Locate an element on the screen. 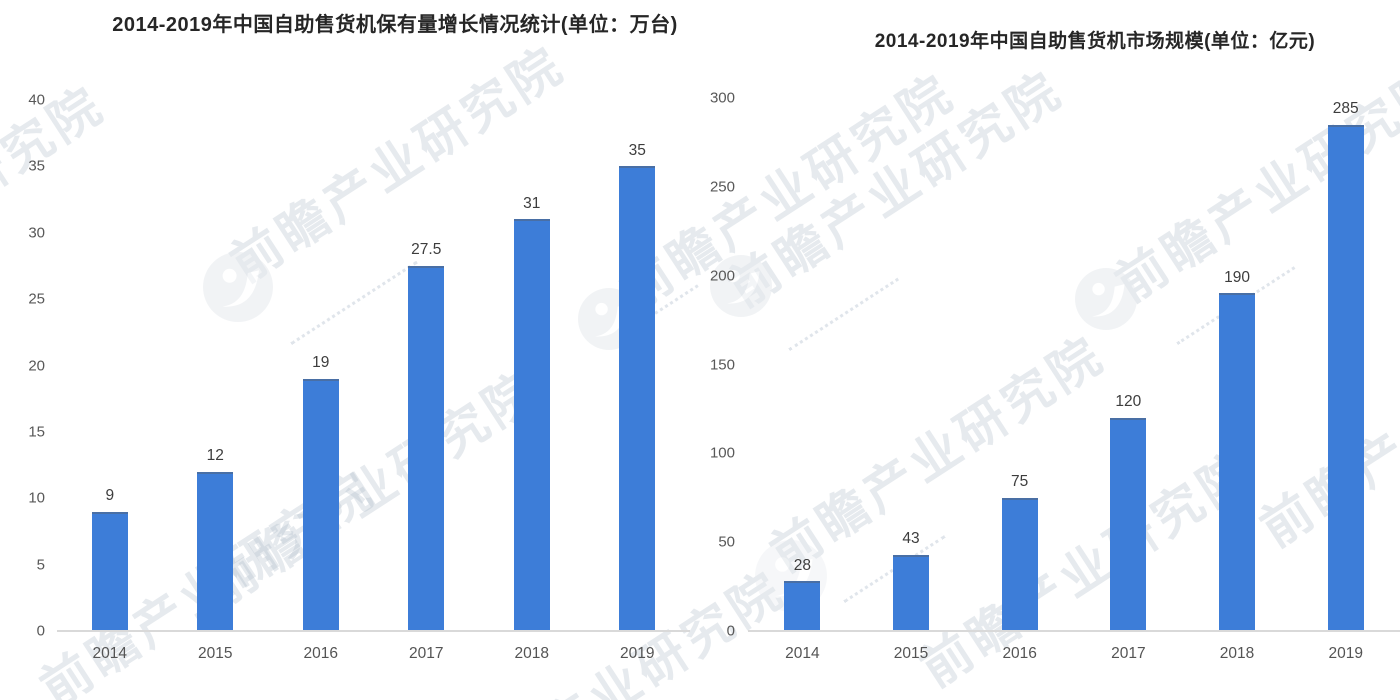 The height and width of the screenshot is (700, 1400). y-tick-label: 5 is located at coordinates (40, 565).